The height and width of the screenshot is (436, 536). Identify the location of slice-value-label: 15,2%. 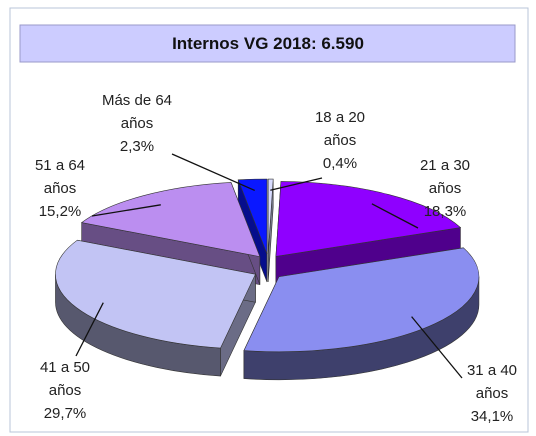
(60, 211).